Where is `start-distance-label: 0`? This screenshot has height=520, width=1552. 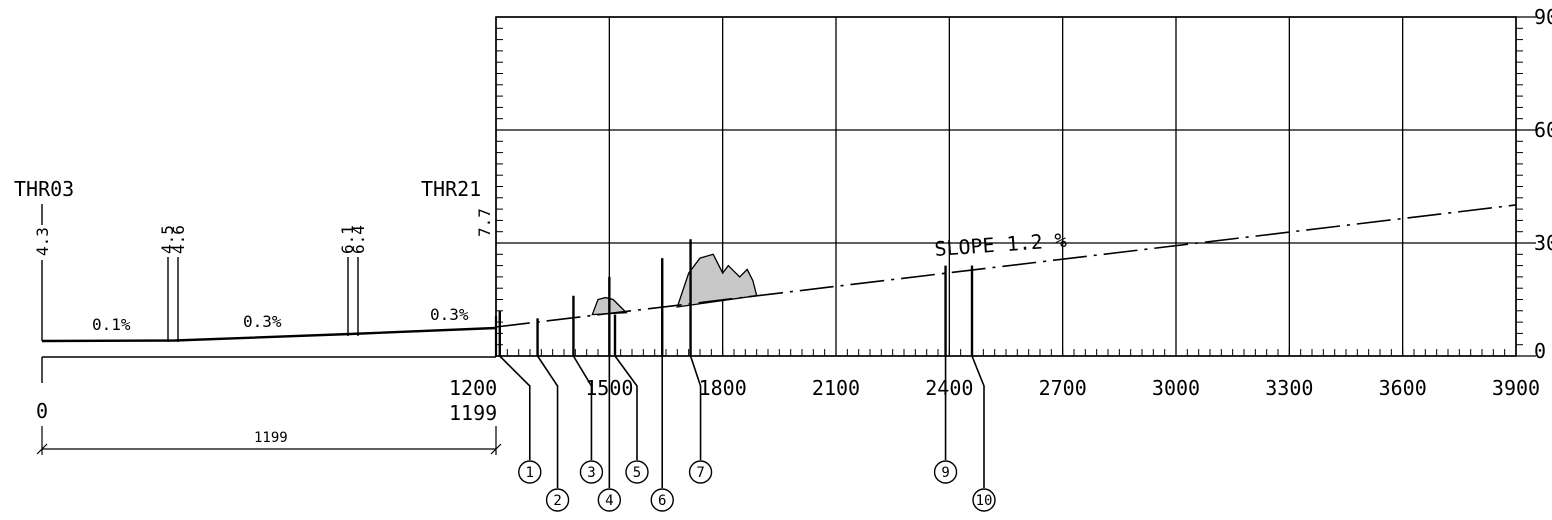
start-distance-label: 0 is located at coordinates (42, 411).